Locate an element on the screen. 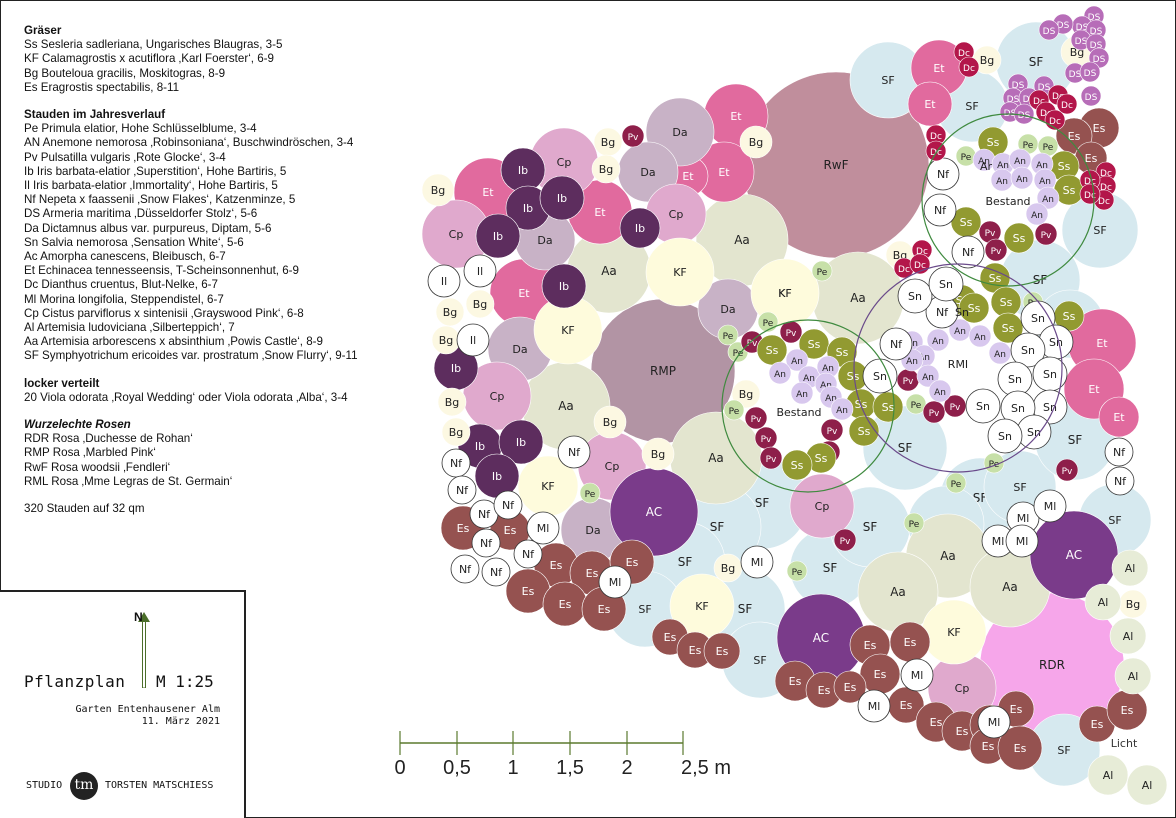  scale-label-0-5: 0,5 is located at coordinates (457, 768).